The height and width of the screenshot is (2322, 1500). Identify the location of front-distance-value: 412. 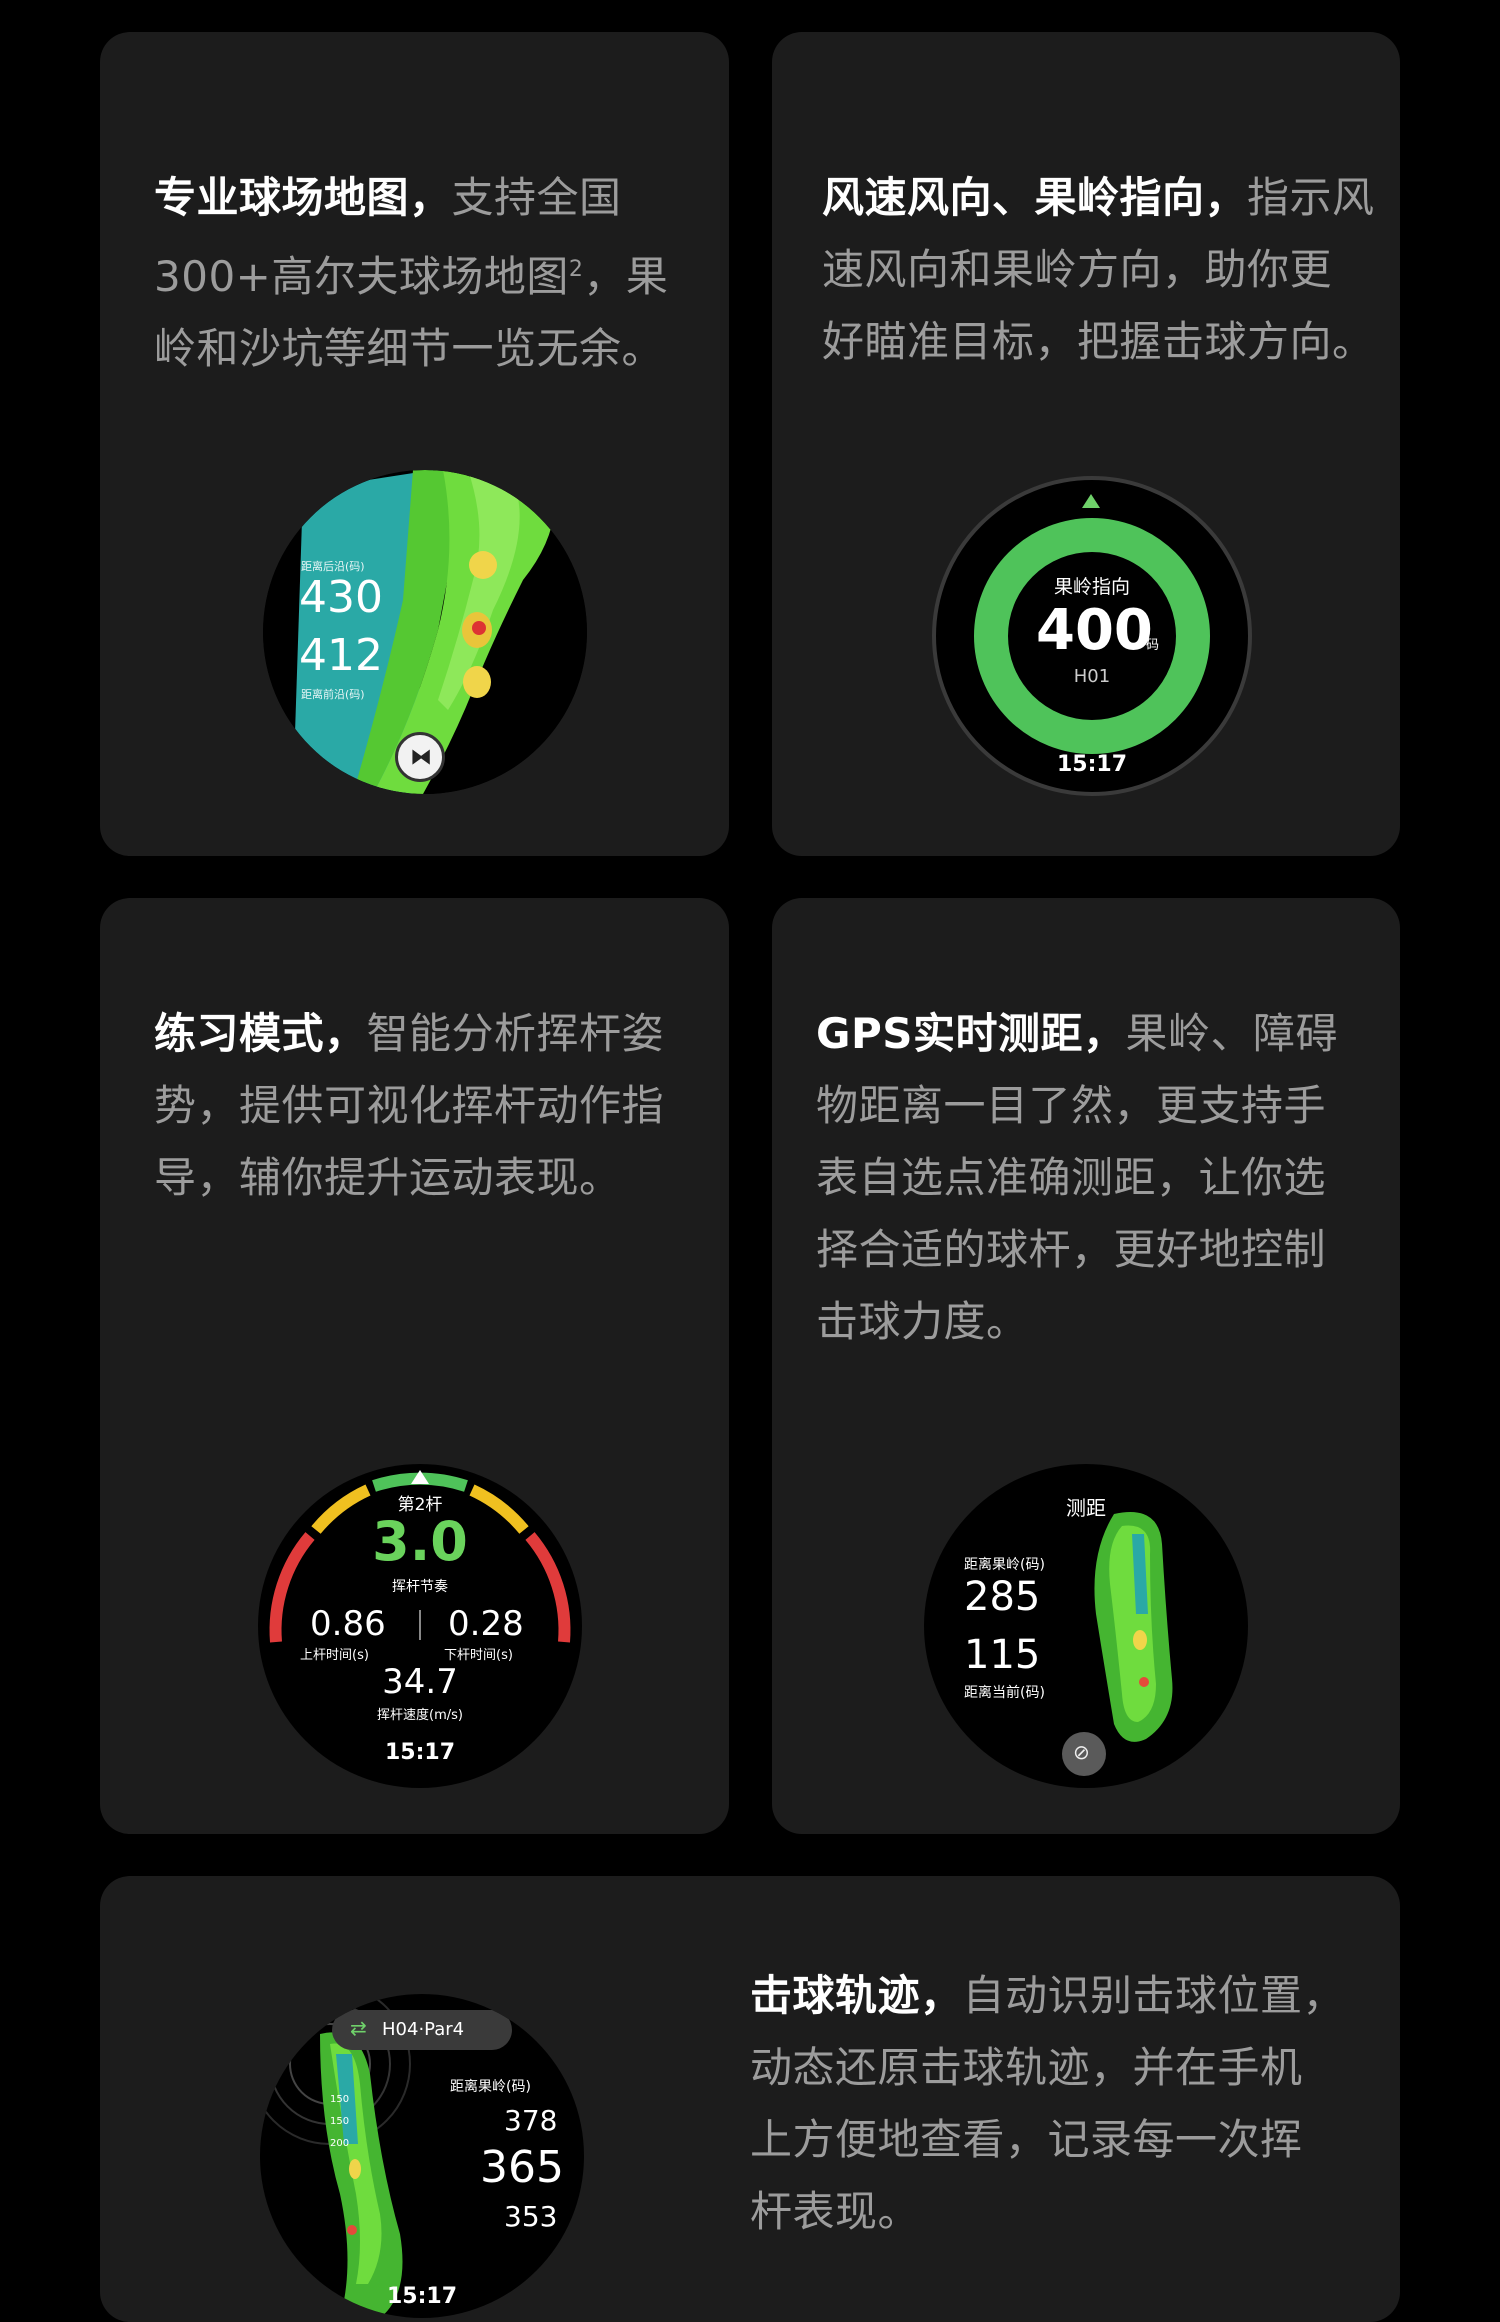
(341, 655).